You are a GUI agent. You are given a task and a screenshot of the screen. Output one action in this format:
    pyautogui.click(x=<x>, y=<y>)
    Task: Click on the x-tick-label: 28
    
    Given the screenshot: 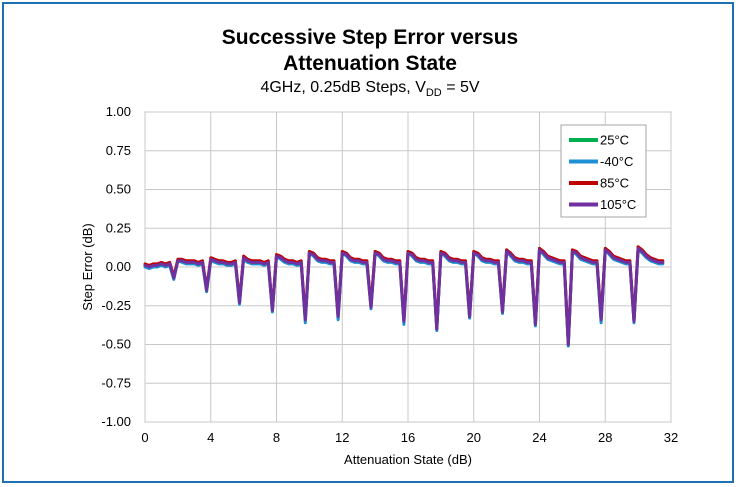 What is the action you would take?
    pyautogui.click(x=605, y=437)
    